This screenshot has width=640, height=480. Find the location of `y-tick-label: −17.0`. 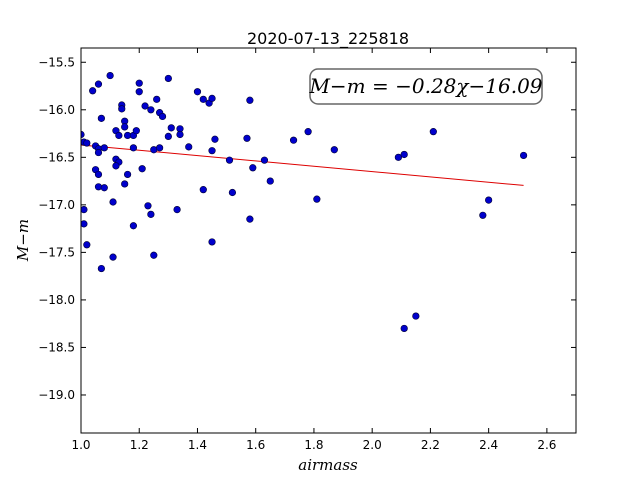

y-tick-label: −17.0 is located at coordinates (56, 205).